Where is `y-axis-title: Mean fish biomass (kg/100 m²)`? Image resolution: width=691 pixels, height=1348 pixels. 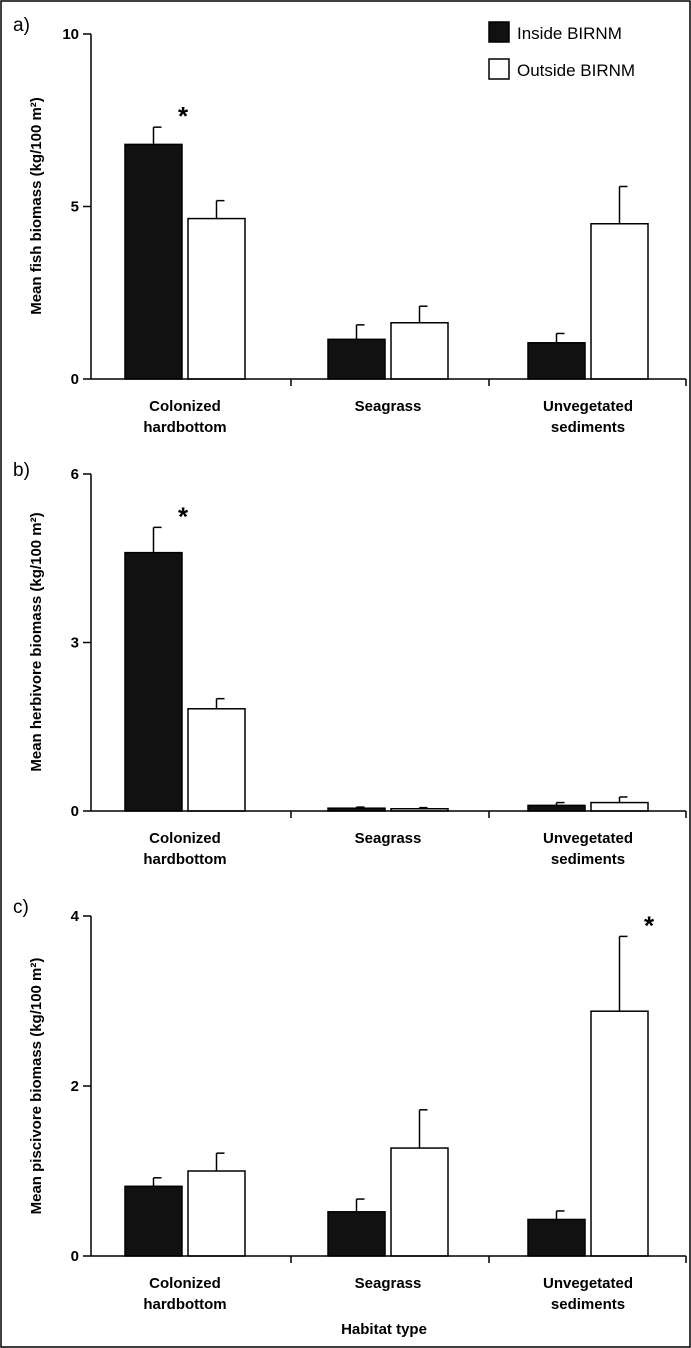
y-axis-title: Mean fish biomass (kg/100 m²) is located at coordinates (36, 206).